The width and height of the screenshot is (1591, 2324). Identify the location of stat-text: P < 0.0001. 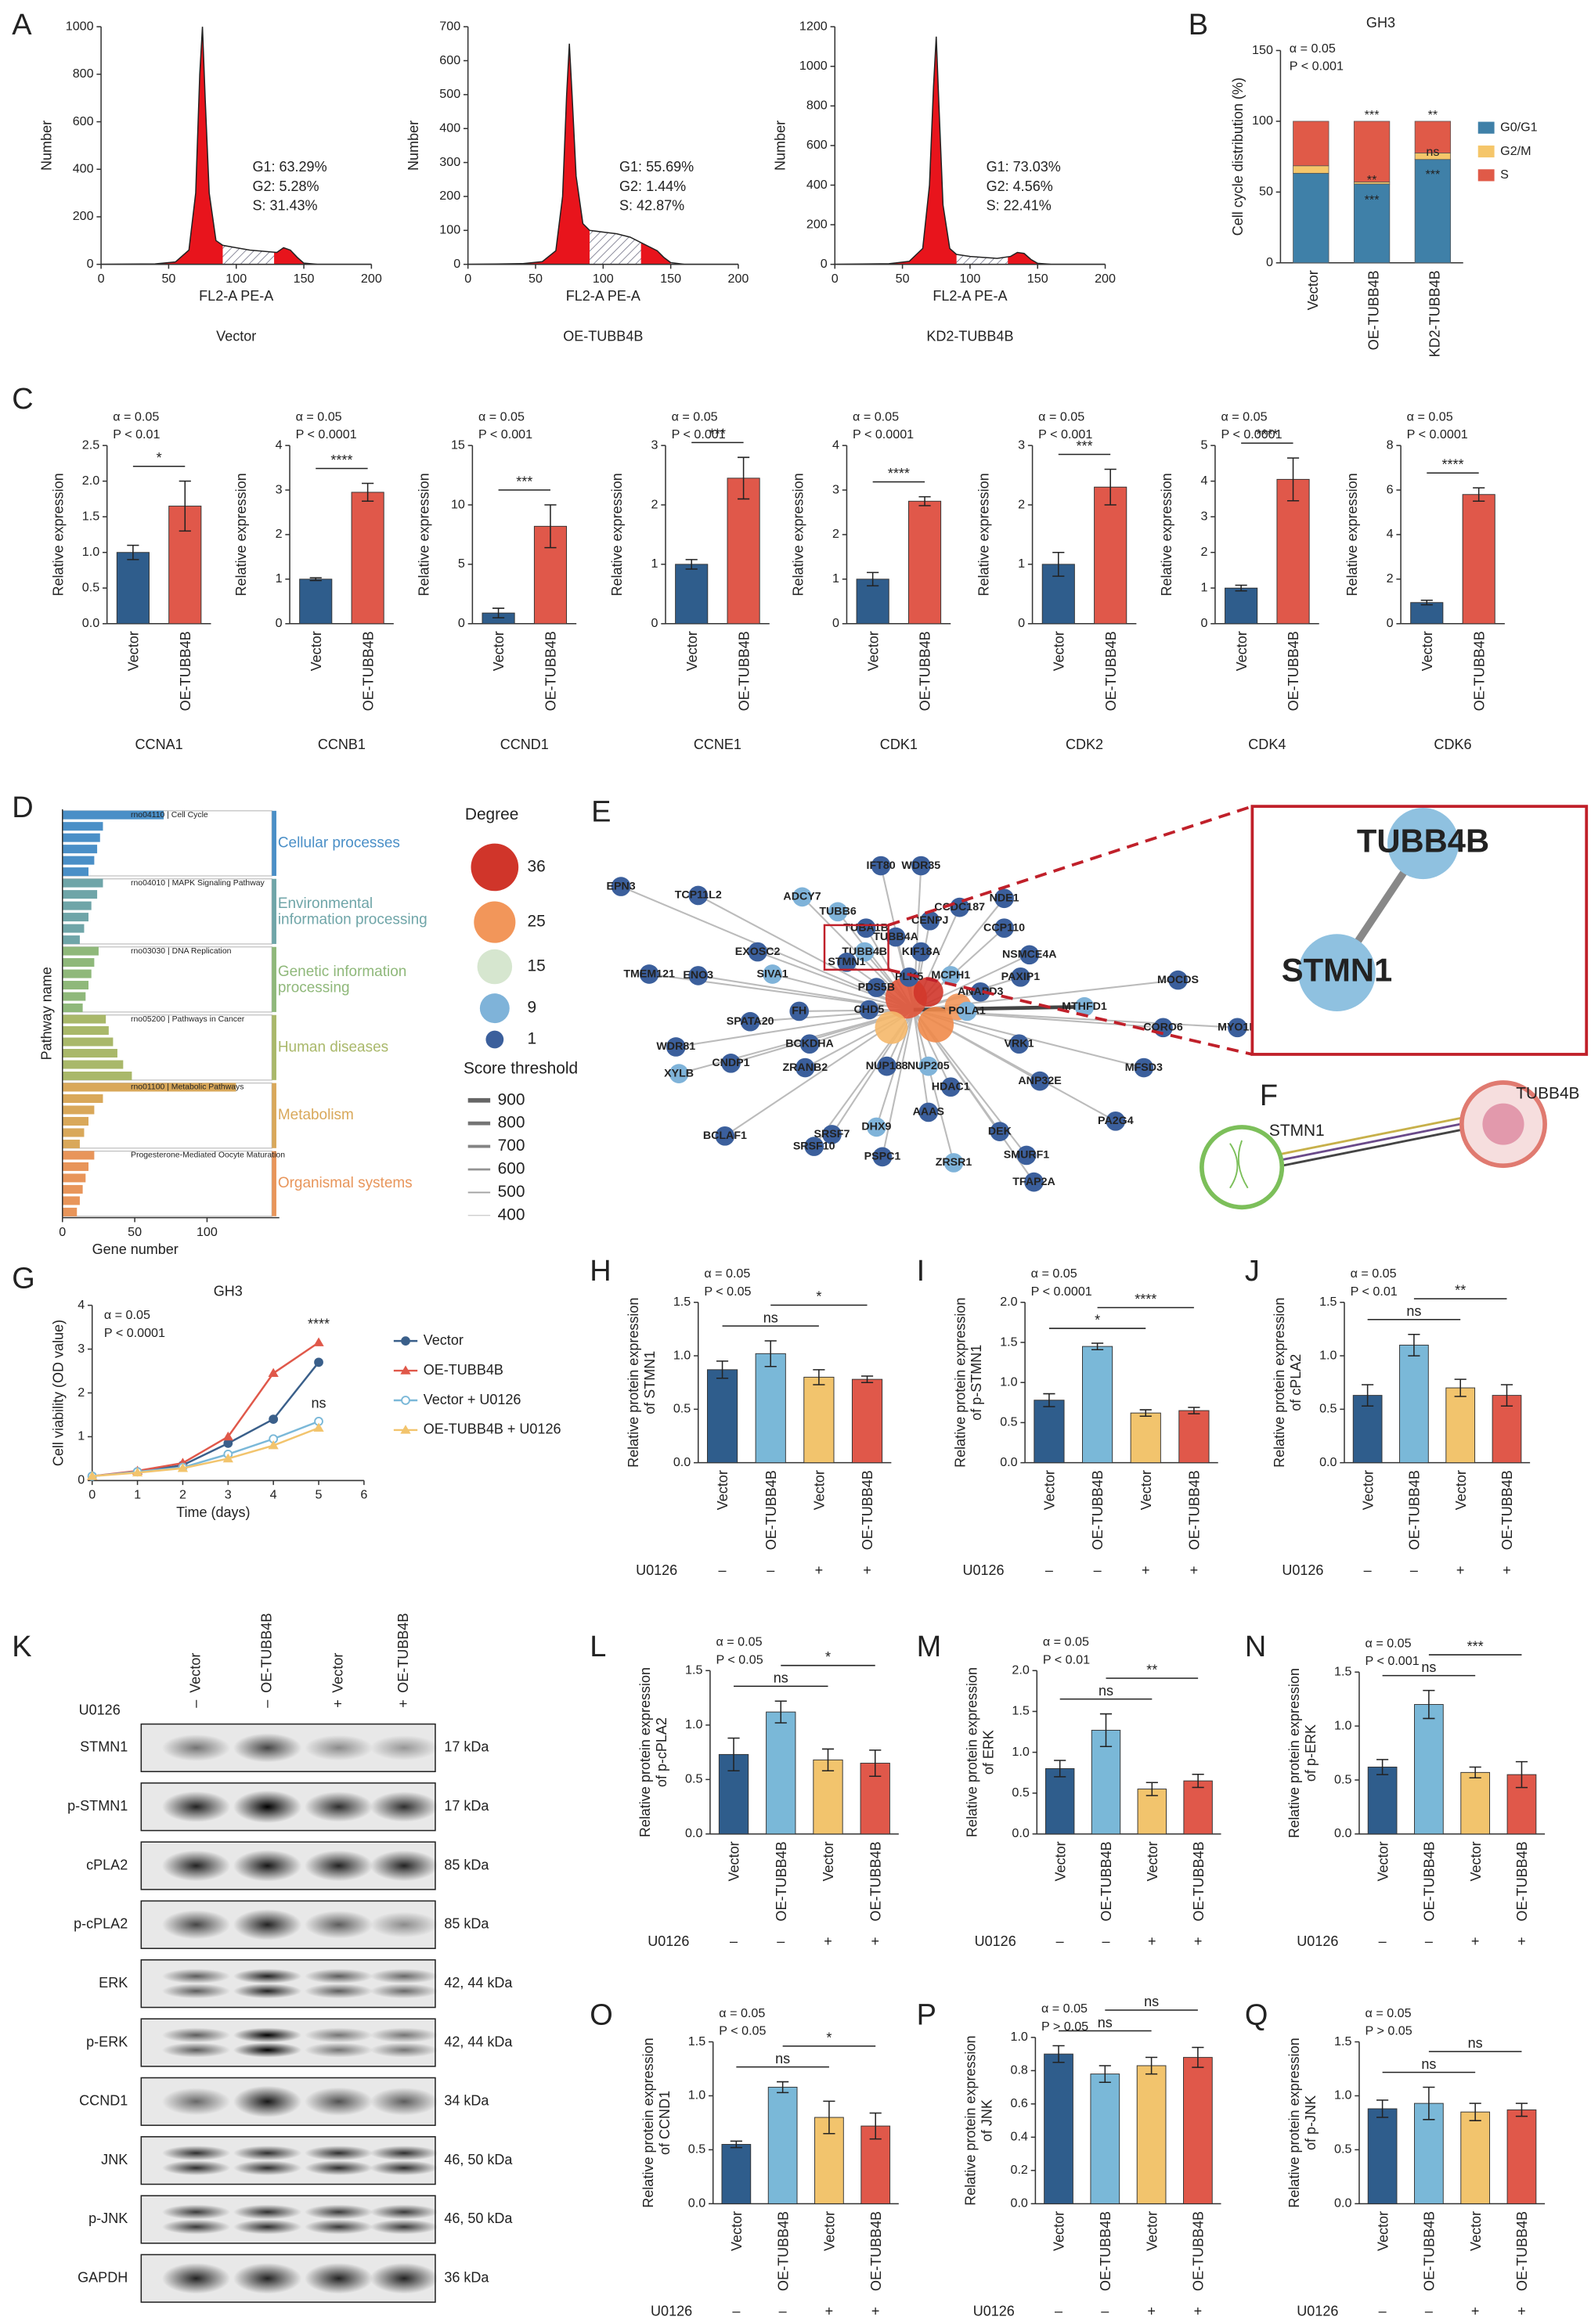
(134, 1333).